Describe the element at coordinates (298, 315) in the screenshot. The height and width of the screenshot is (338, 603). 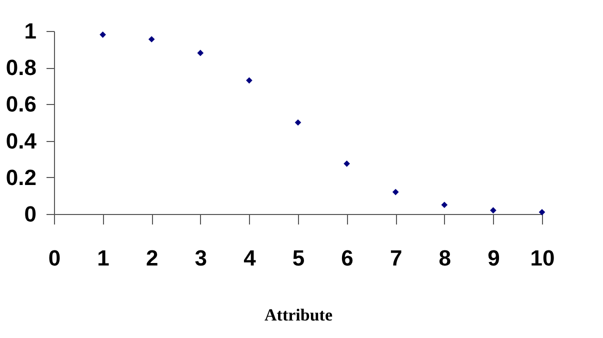
I see `x-axis-title: Attribute` at that location.